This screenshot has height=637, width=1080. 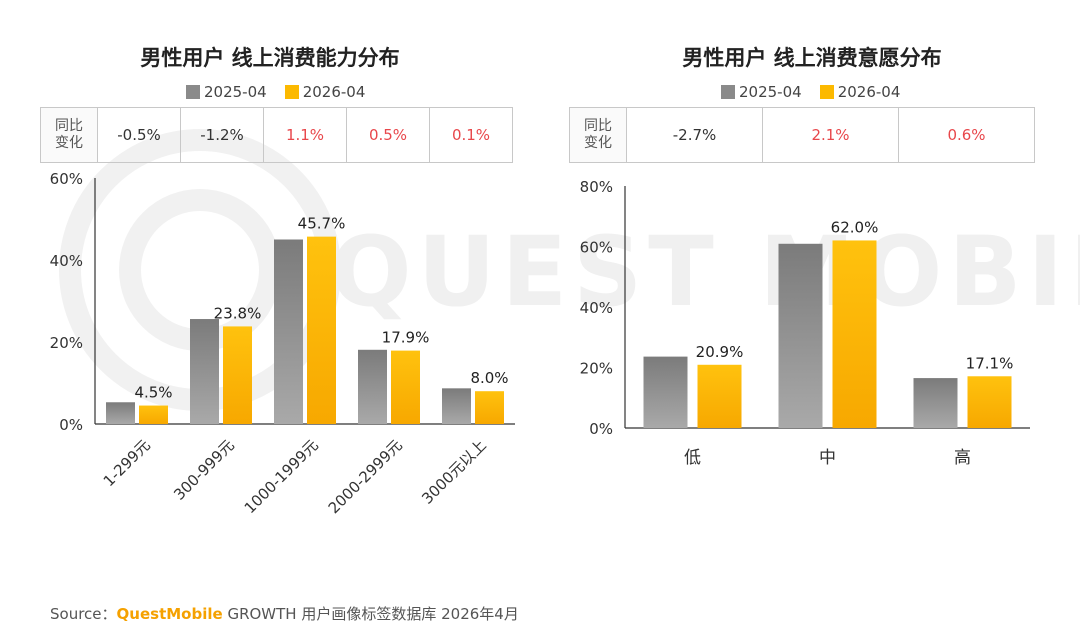 What do you see at coordinates (238, 313) in the screenshot?
I see `data-label: 23.8%` at bounding box center [238, 313].